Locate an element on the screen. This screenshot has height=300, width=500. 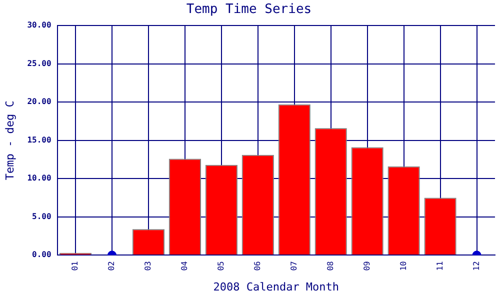
x-axis-title: 2008 Calendar Month is located at coordinates (276, 287).